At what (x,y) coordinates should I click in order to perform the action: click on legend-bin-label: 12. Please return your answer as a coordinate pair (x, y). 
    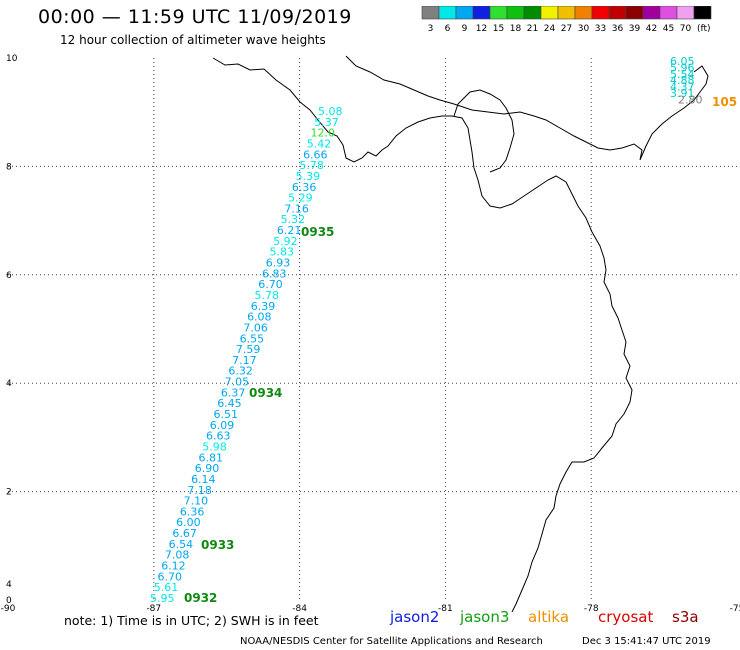
    Looking at the image, I should click on (481, 29).